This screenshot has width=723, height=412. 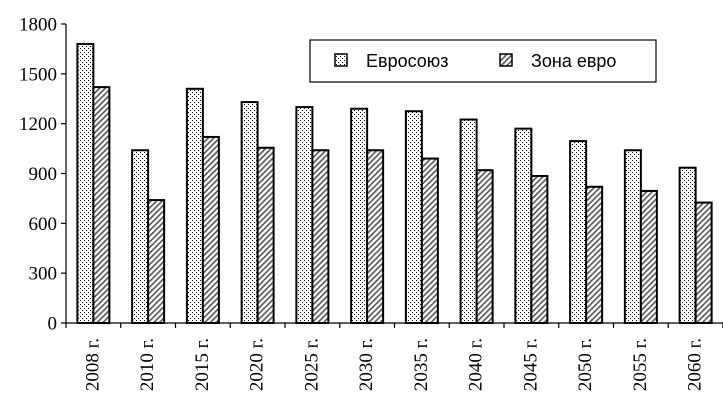 I want to click on x-category-label: 2020 г., so click(x=257, y=364).